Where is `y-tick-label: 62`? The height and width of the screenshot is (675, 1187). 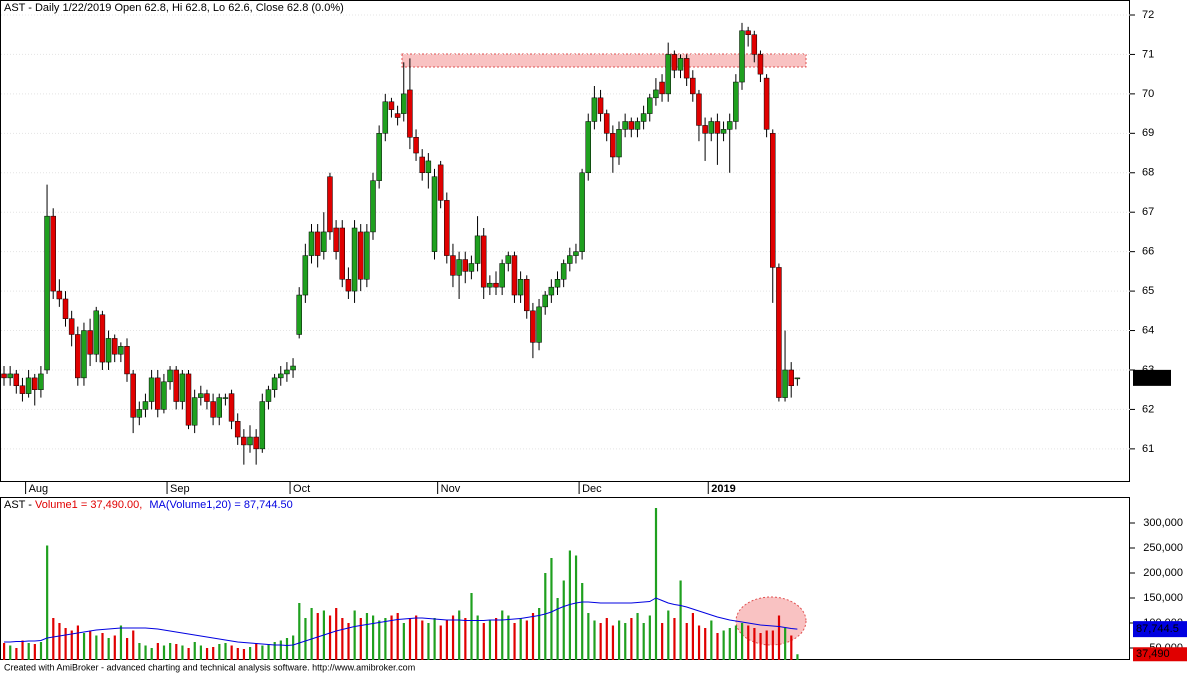 y-tick-label: 62 is located at coordinates (1148, 409).